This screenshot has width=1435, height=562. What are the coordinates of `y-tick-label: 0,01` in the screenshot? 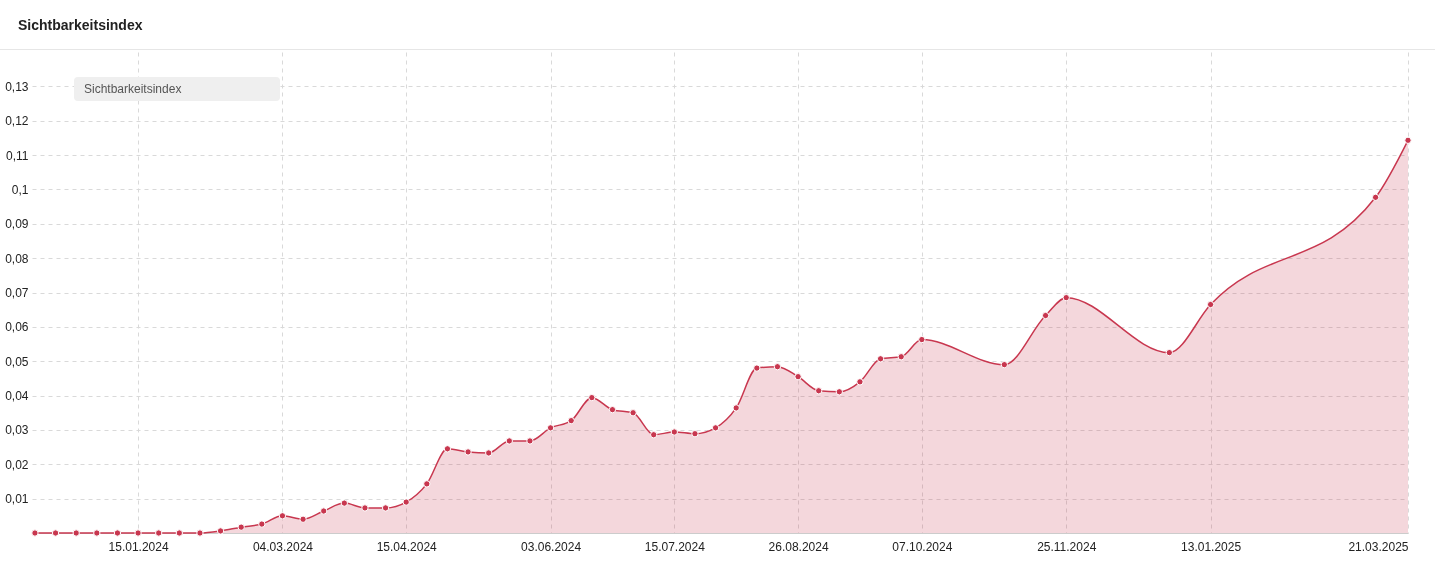 It's located at (17, 499).